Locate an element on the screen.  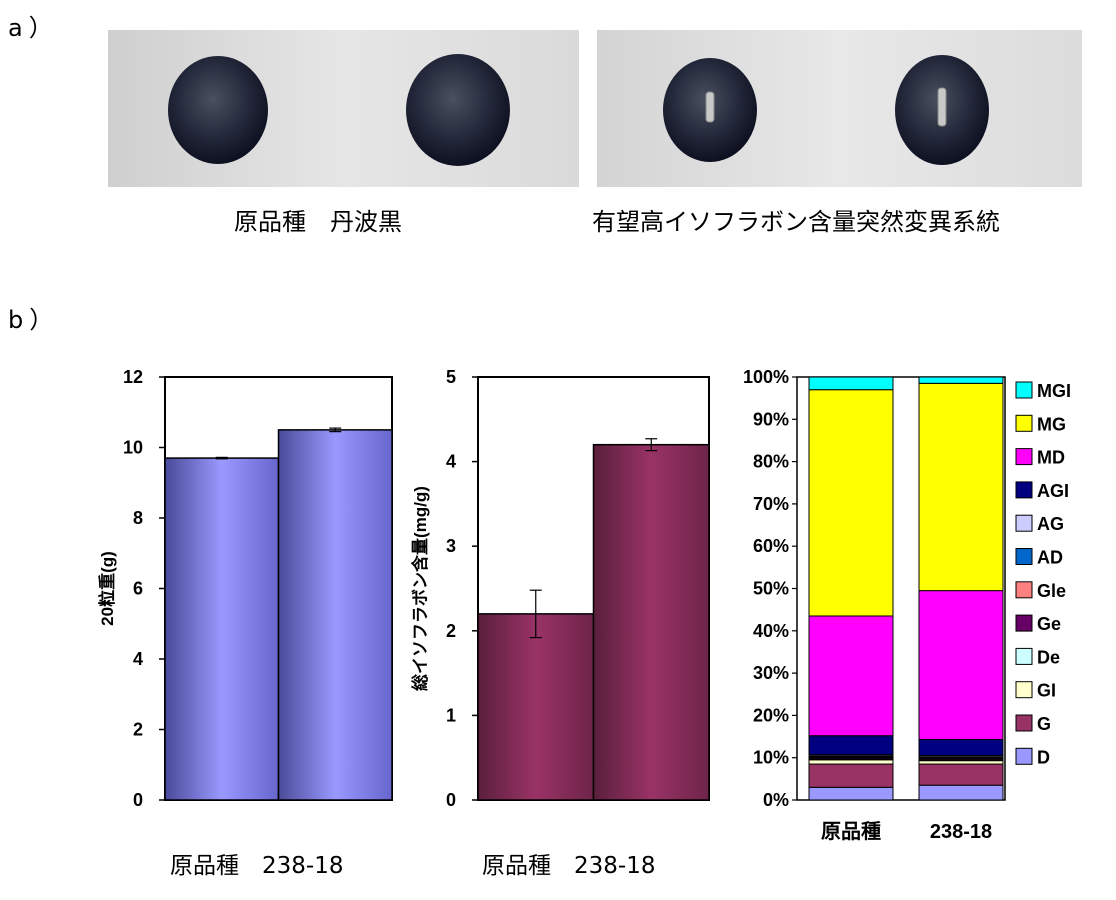
y-tick-label: 60% is located at coordinates (771, 546).